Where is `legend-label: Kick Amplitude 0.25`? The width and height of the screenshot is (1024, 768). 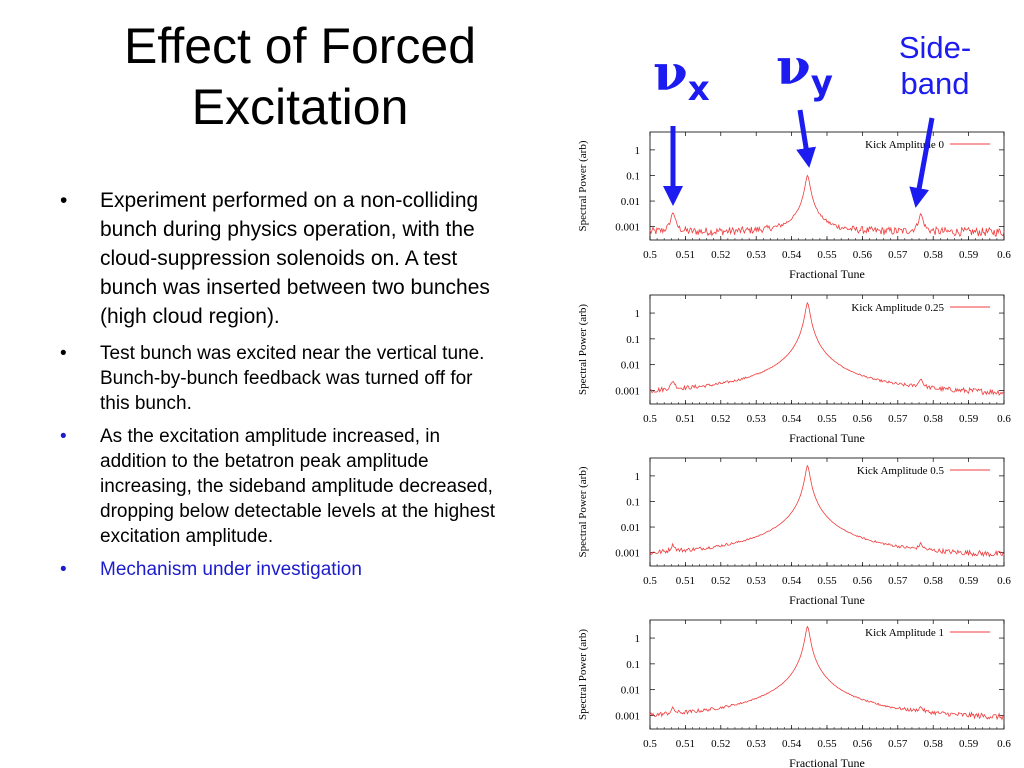 legend-label: Kick Amplitude 0.25 is located at coordinates (897, 308).